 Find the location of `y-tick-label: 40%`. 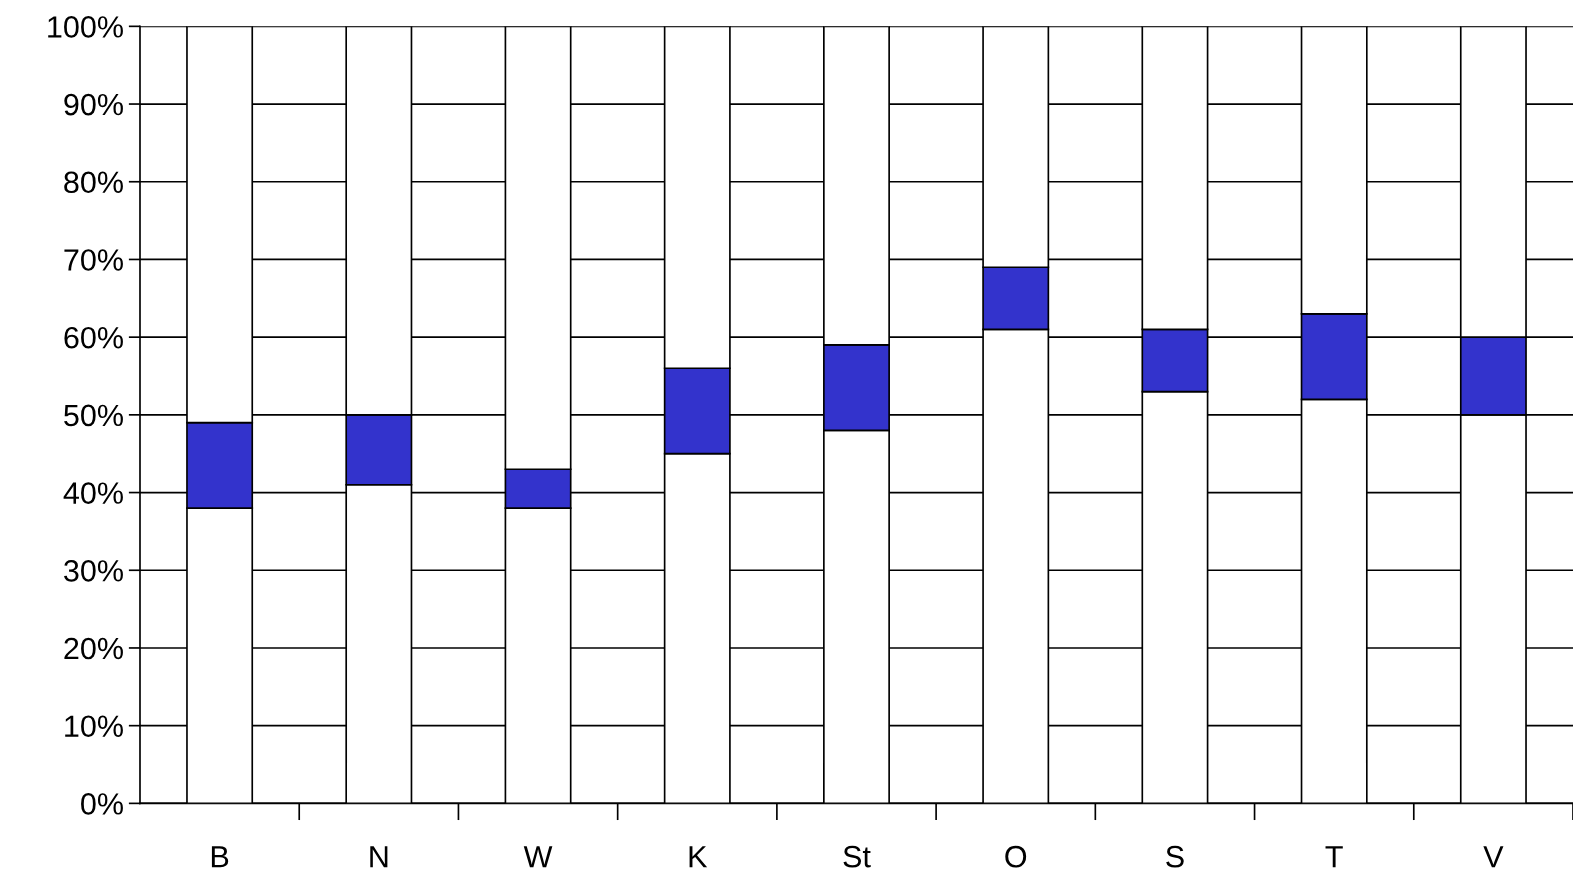

y-tick-label: 40% is located at coordinates (93, 493).